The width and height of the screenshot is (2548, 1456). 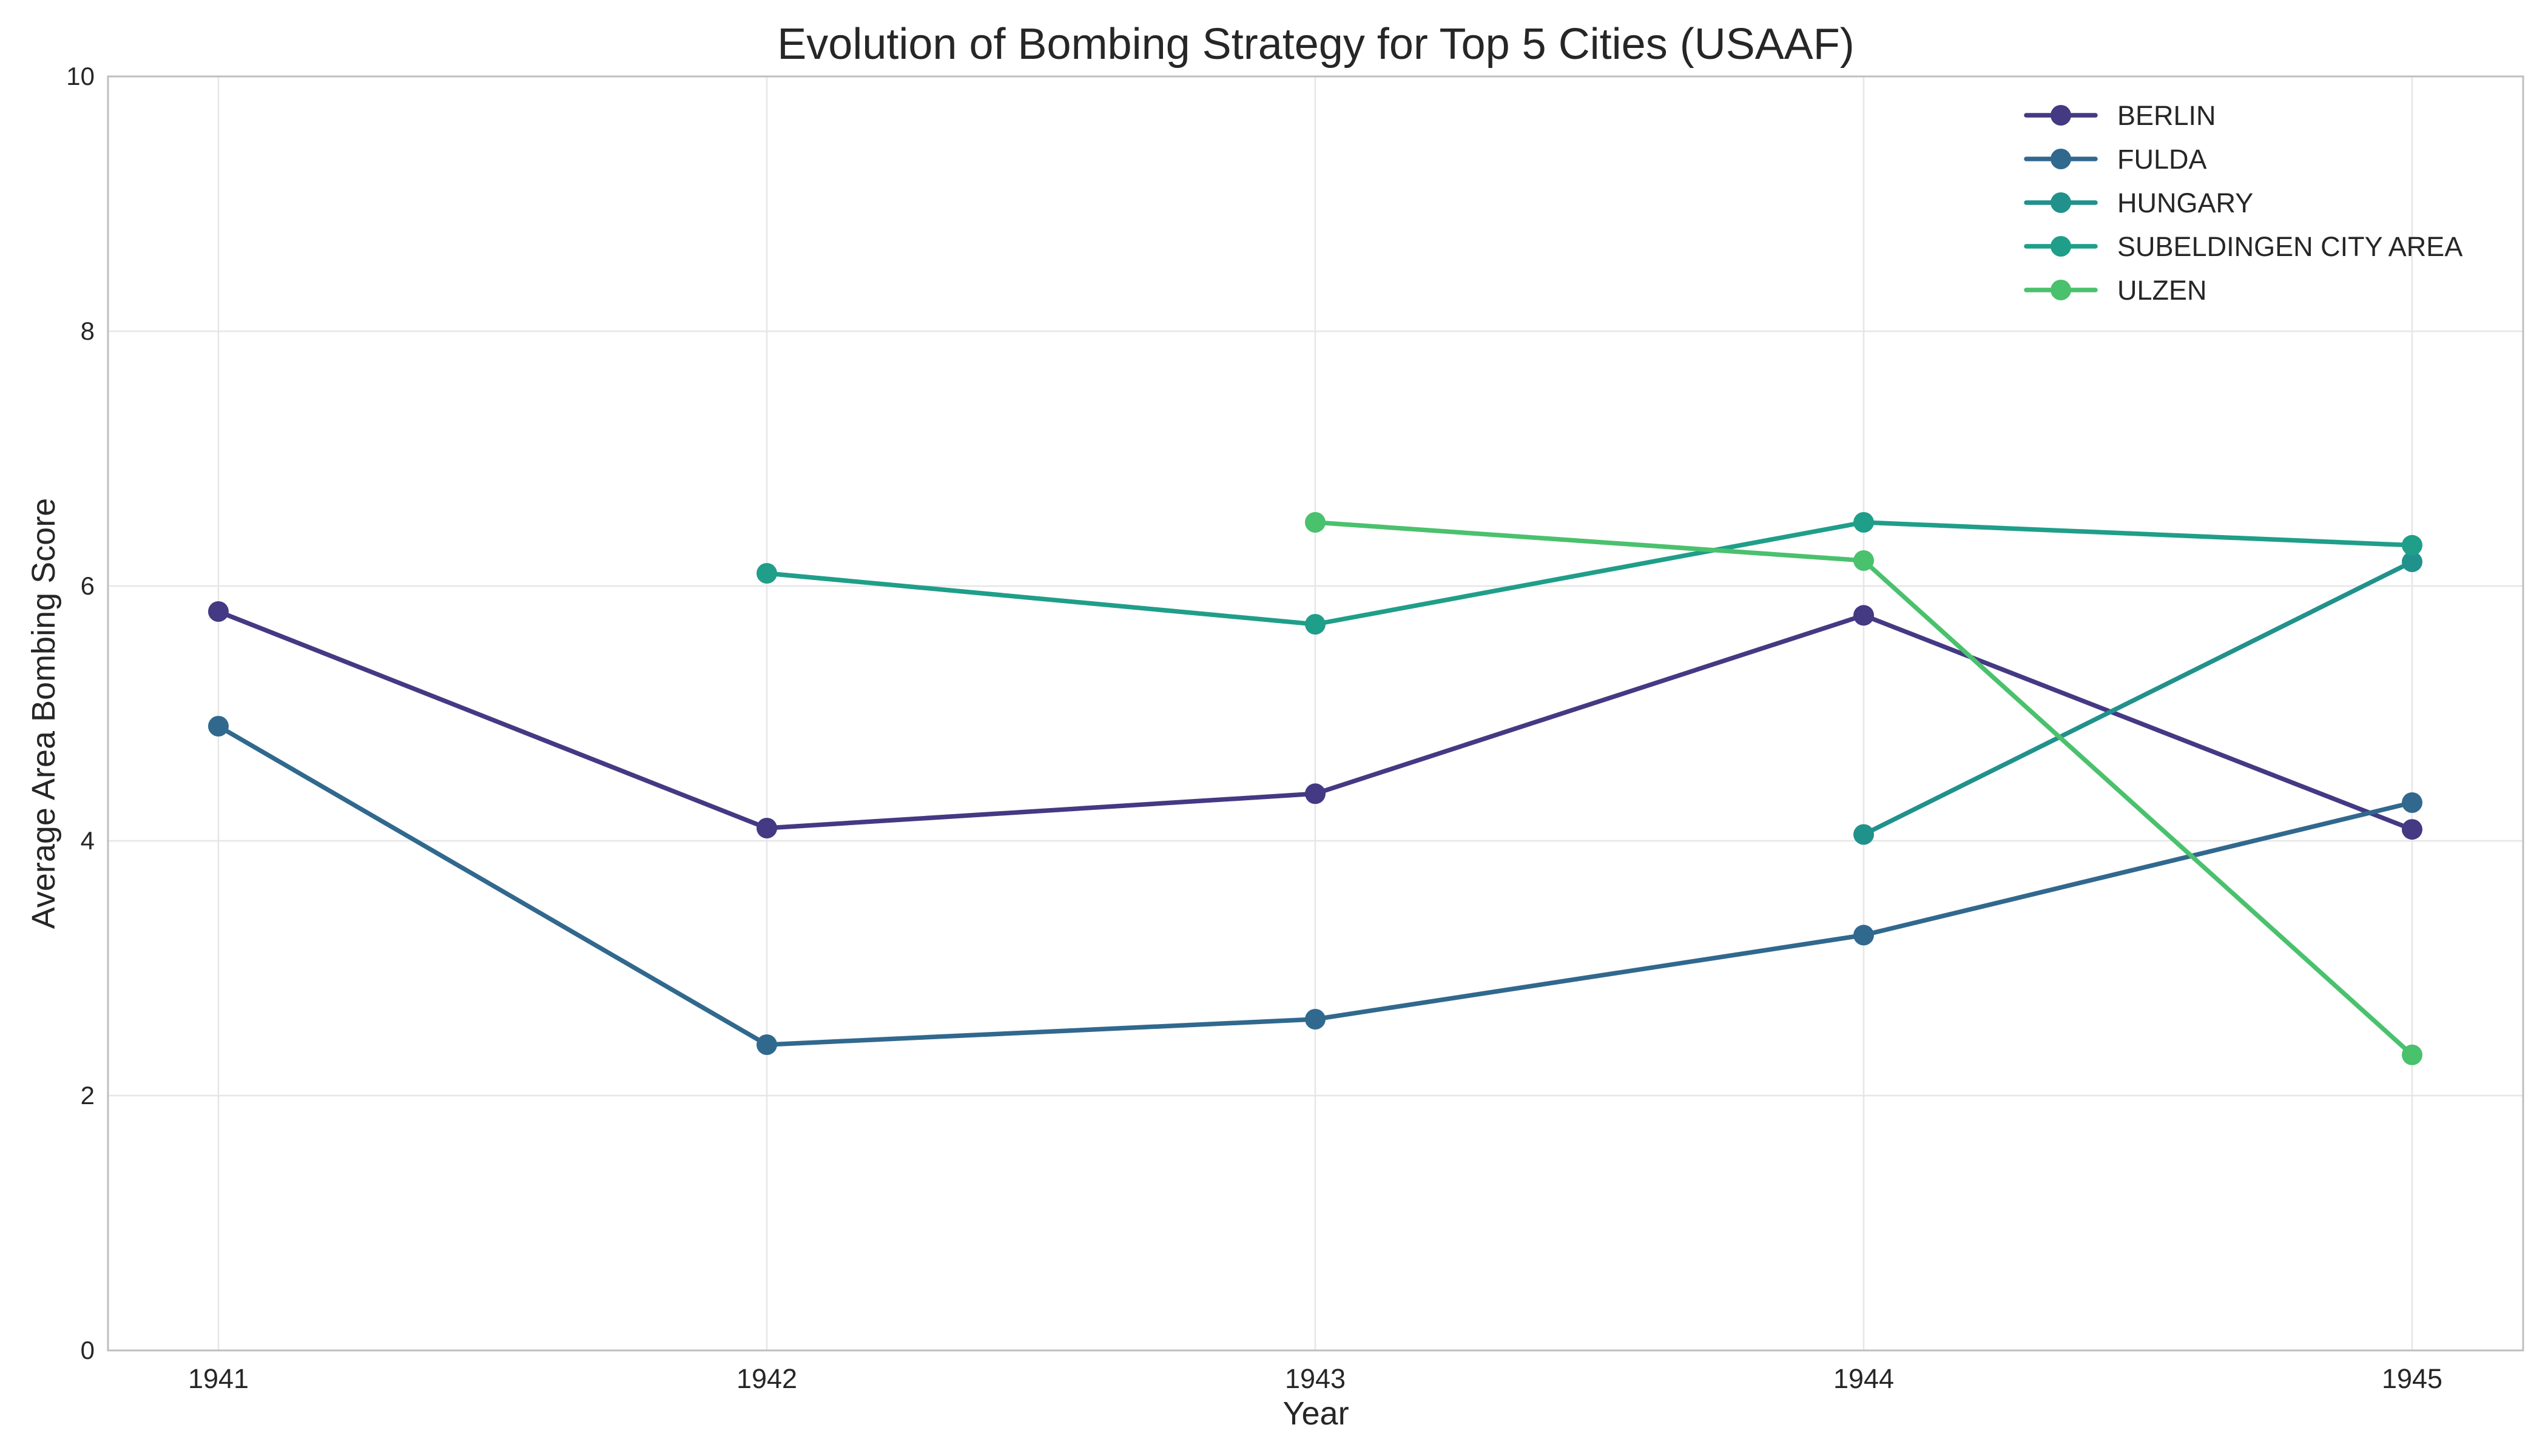 I want to click on x-tick-label: 1942, so click(x=766, y=1378).